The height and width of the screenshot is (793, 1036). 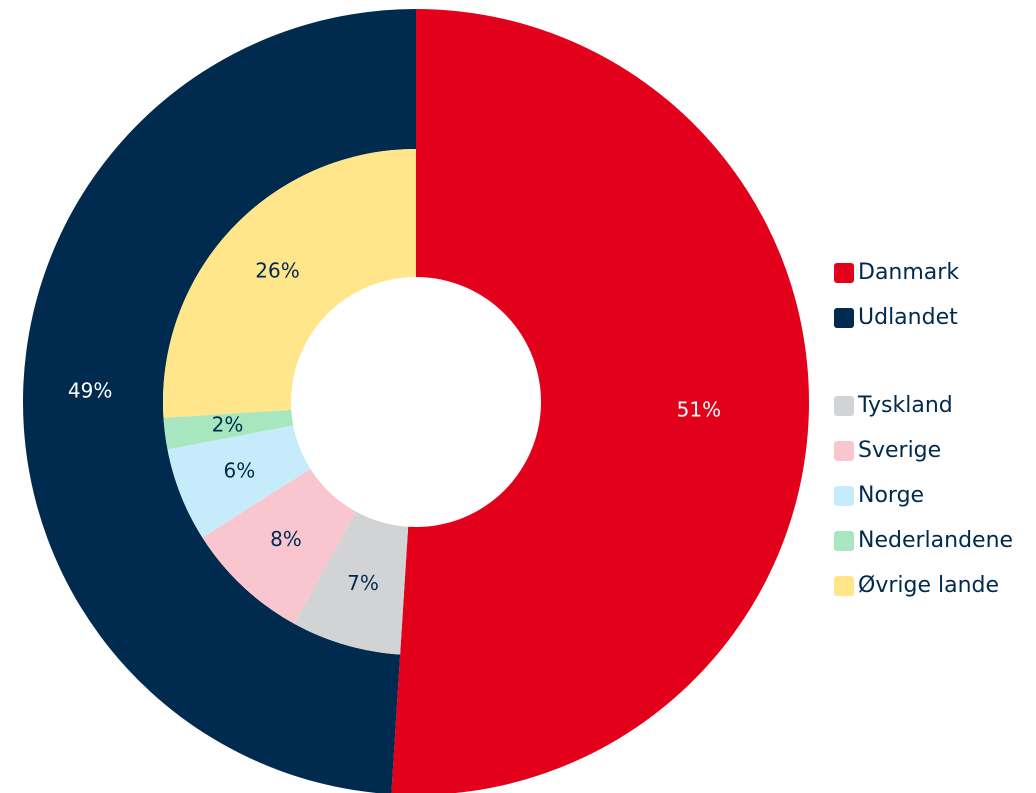 What do you see at coordinates (899, 450) in the screenshot?
I see `legend-label: Sverige` at bounding box center [899, 450].